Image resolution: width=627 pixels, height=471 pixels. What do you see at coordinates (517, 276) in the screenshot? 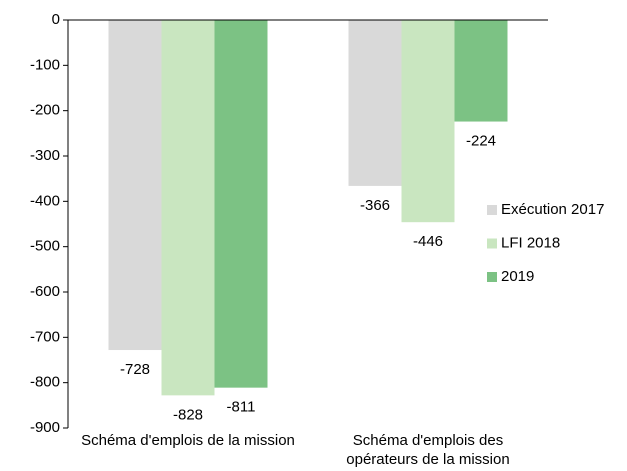
I see `legend-label: 2019` at bounding box center [517, 276].